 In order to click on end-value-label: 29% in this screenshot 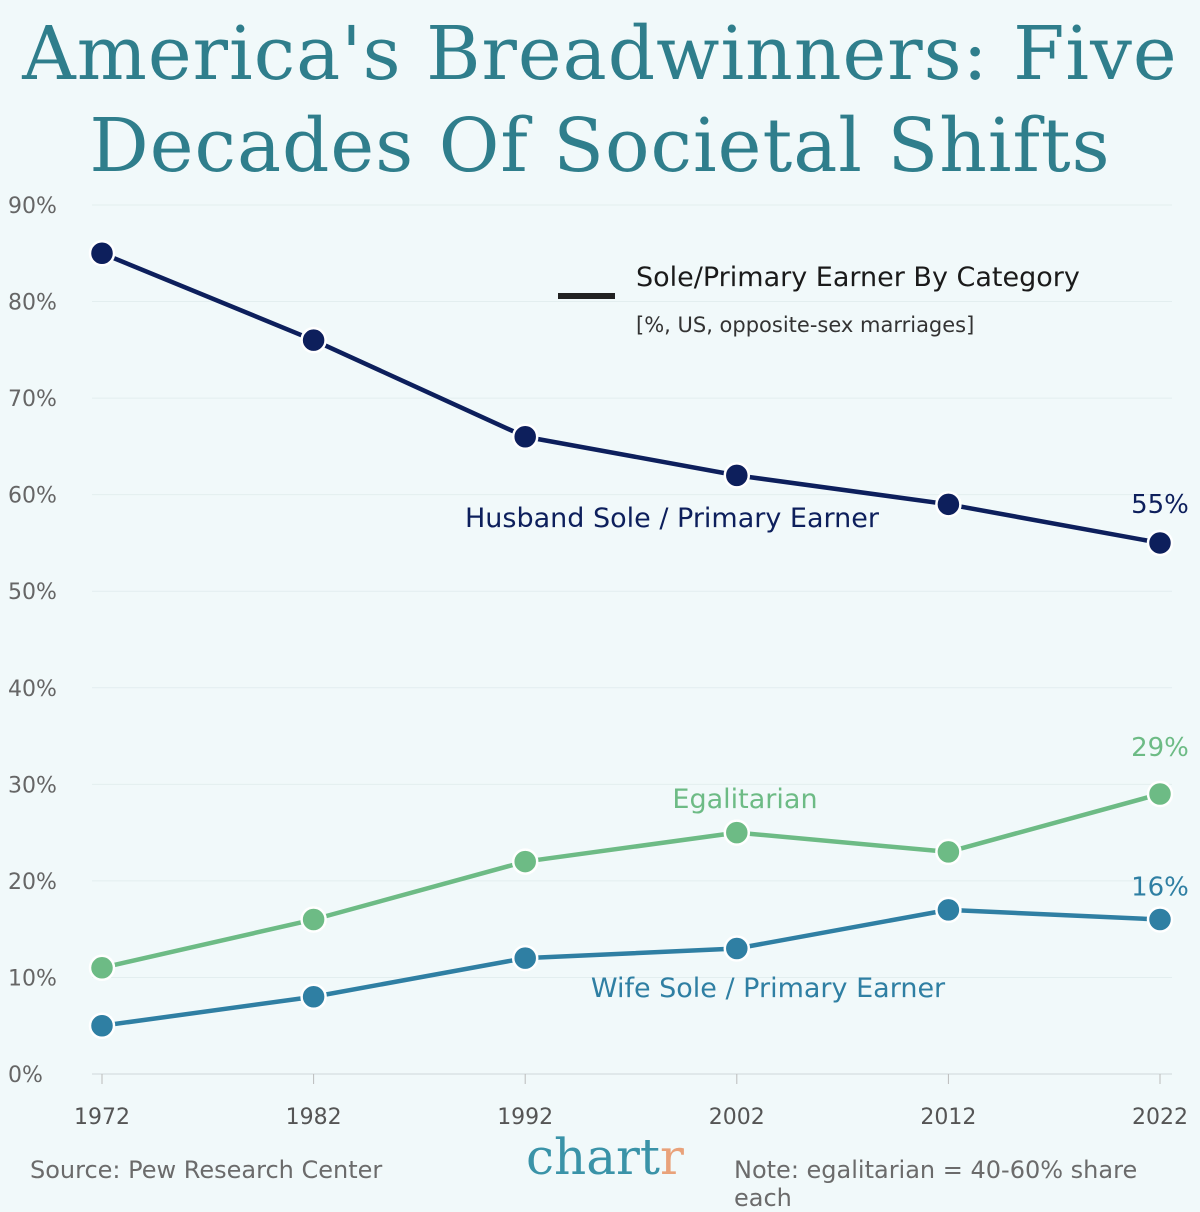, I will do `click(1160, 748)`.